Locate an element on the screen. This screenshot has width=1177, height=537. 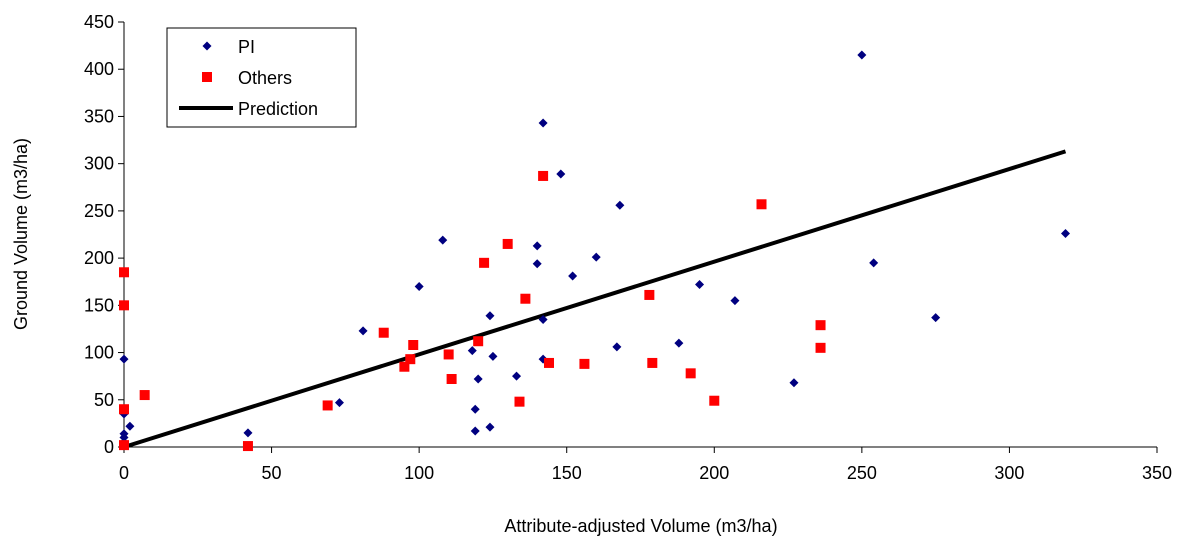
legend-label: Prediction is located at coordinates (278, 109).